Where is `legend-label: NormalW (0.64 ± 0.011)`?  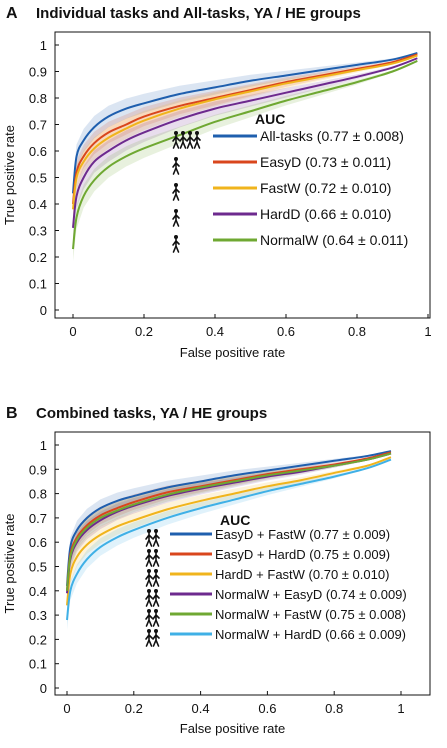 legend-label: NormalW (0.64 ± 0.011) is located at coordinates (334, 240).